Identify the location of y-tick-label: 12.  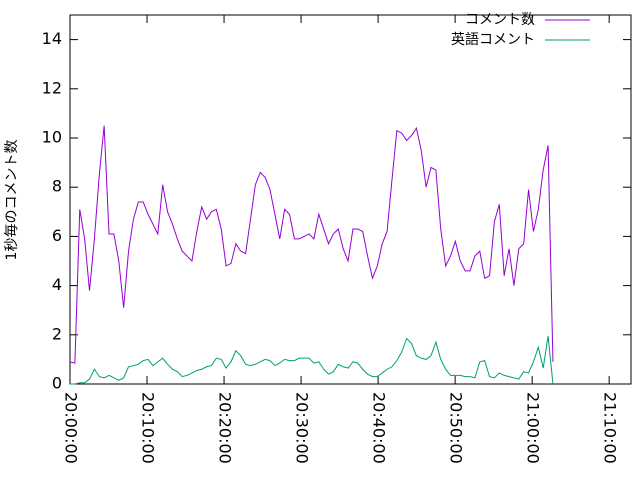
(52, 87).